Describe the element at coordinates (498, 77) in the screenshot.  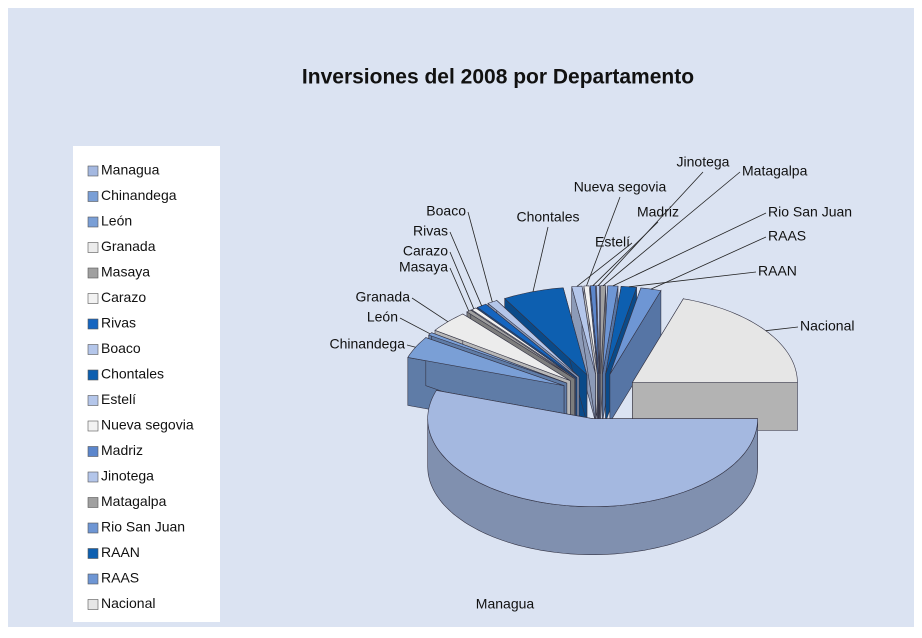
I see `chart-title: Inversiones del 2008 por Departamento` at that location.